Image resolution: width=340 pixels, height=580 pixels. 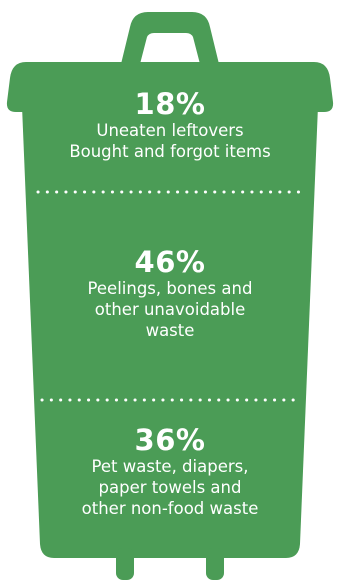 What do you see at coordinates (170, 151) in the screenshot?
I see `segment-line: Bought and forgot items` at bounding box center [170, 151].